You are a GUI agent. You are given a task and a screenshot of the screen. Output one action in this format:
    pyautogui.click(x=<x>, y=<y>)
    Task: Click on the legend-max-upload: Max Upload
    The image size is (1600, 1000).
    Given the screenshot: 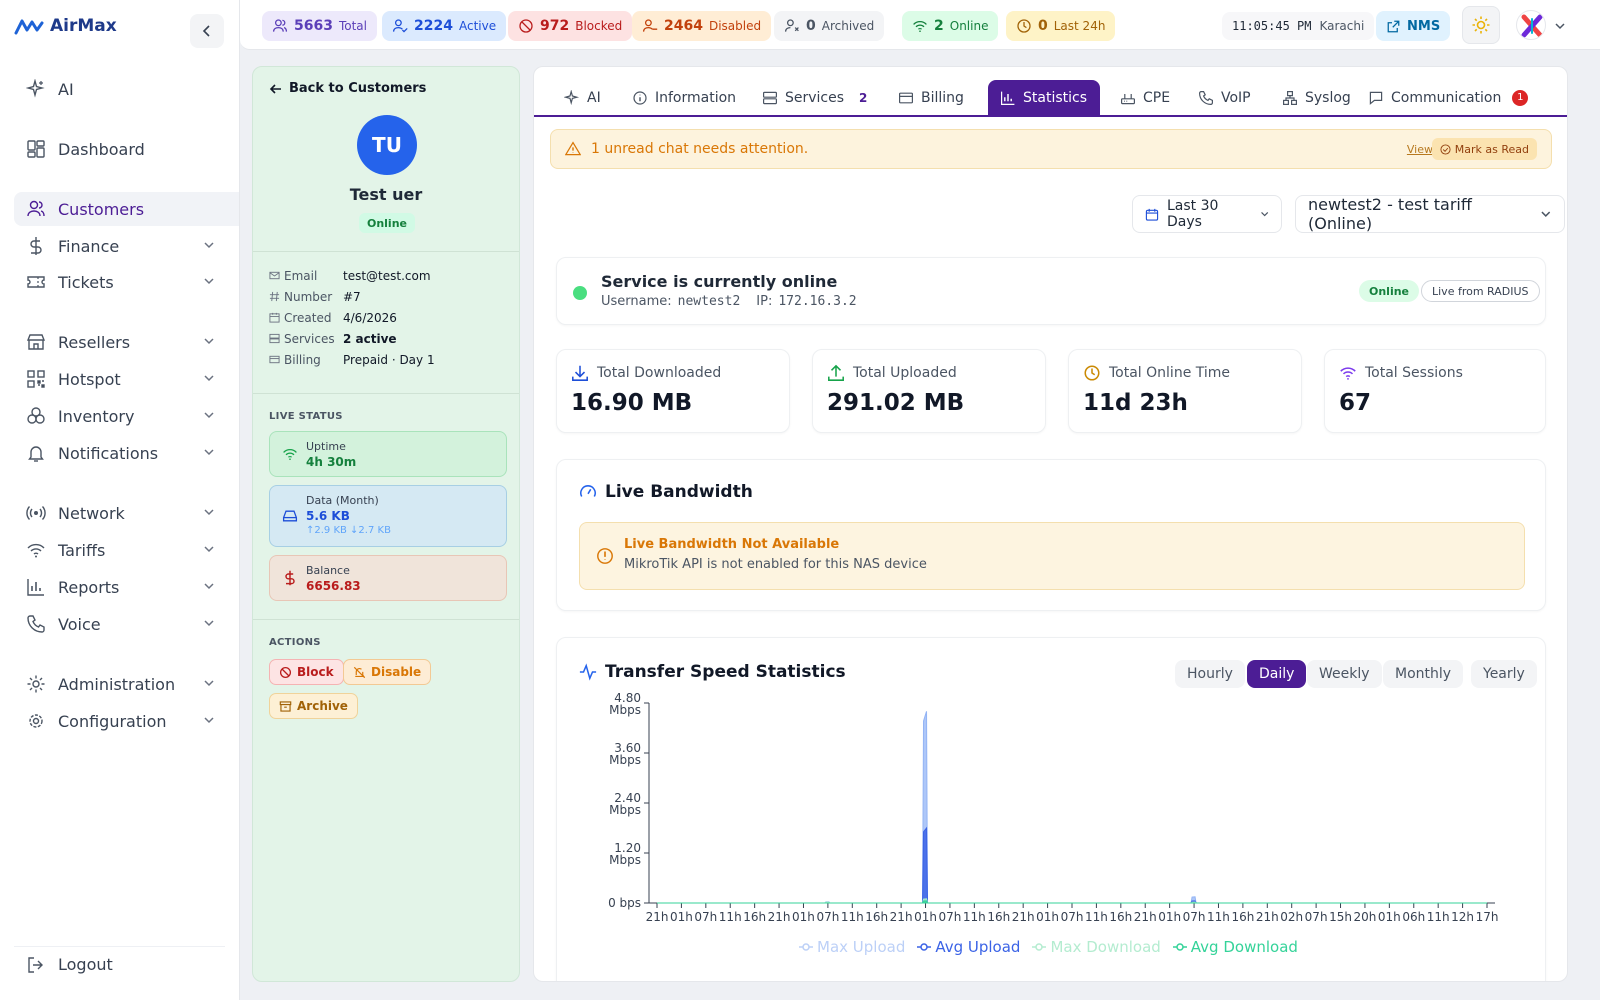 What is the action you would take?
    pyautogui.click(x=852, y=947)
    